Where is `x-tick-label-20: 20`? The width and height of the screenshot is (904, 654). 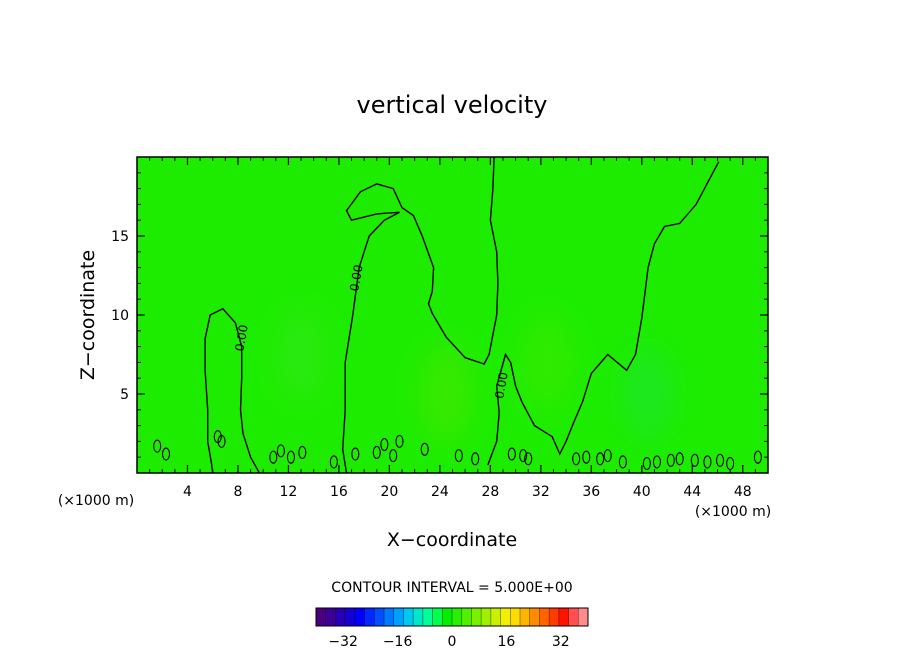
x-tick-label-20: 20 is located at coordinates (389, 492).